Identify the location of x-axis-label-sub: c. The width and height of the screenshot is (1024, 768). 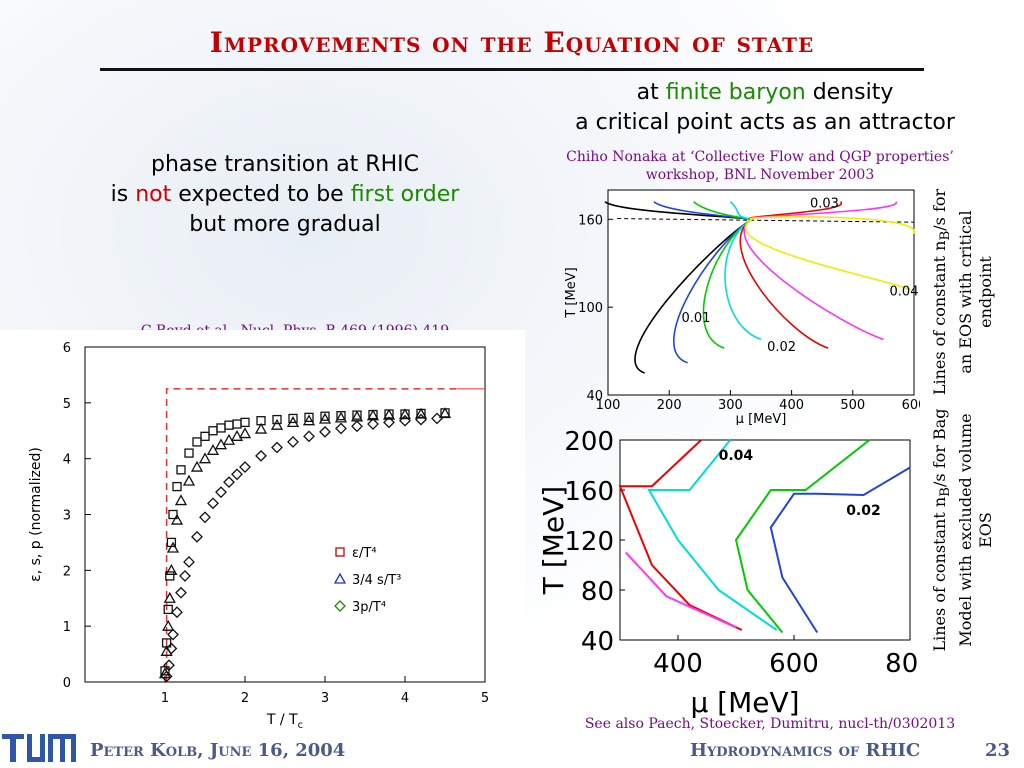
(301, 725).